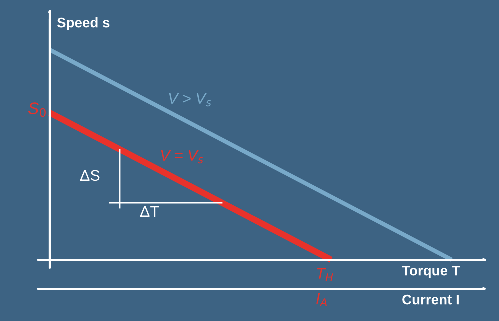 This screenshot has height=321, width=499. What do you see at coordinates (431, 272) in the screenshot?
I see `x-axis-title: Torque T` at bounding box center [431, 272].